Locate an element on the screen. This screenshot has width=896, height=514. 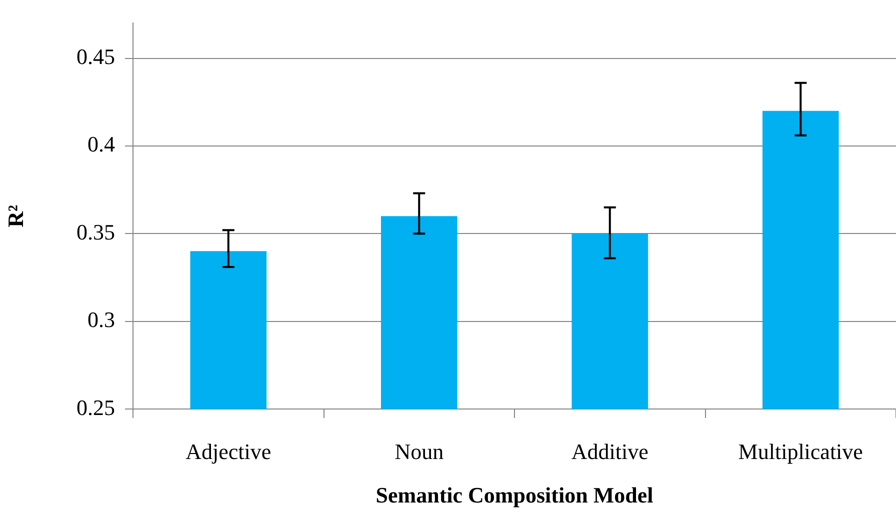
x-tick-label: Noun is located at coordinates (419, 451).